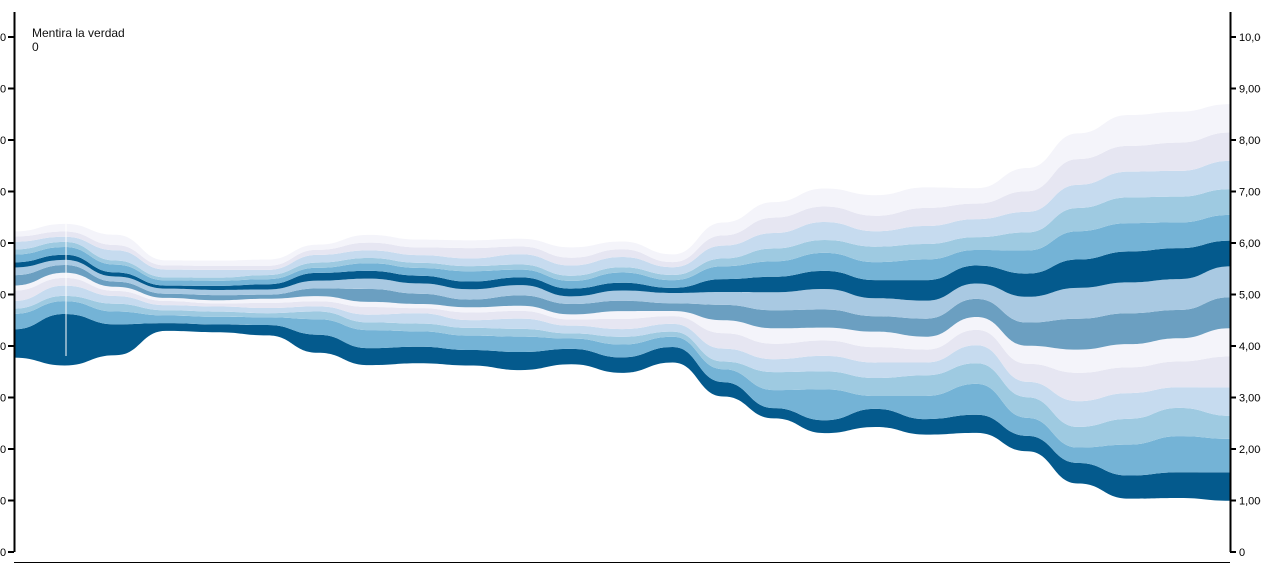 The image size is (1261, 563). Describe the element at coordinates (8, 285) in the screenshot. I see `left-y-axis: 0 0 0 0 0 0 0 0 0 0 0` at that location.